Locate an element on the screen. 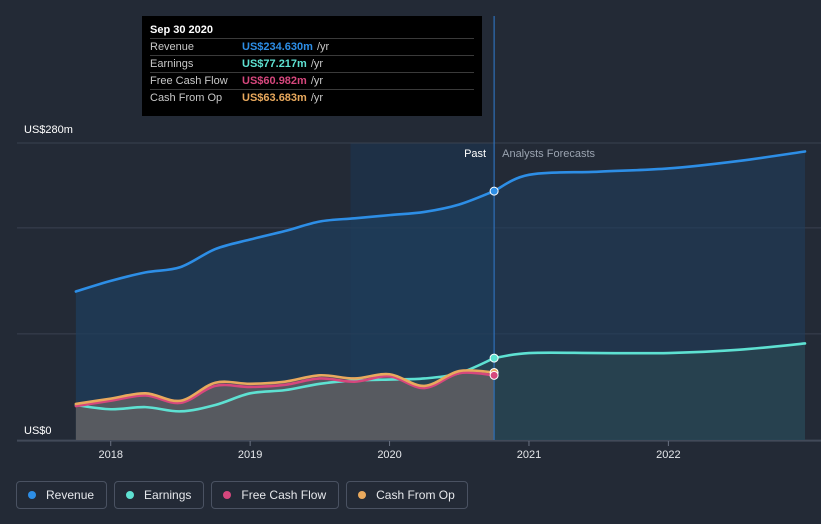  tooltip-label: Cash From Op is located at coordinates (186, 98).